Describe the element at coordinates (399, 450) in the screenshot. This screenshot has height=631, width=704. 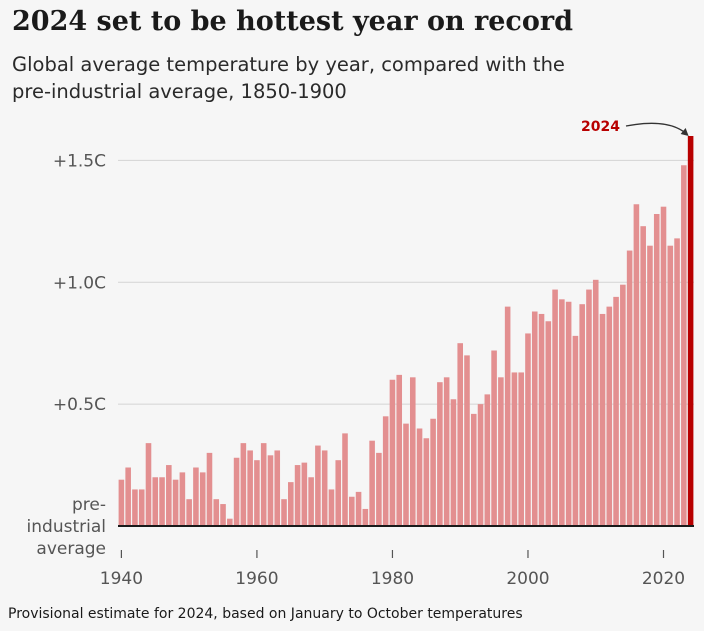
I see `bar-1981` at that location.